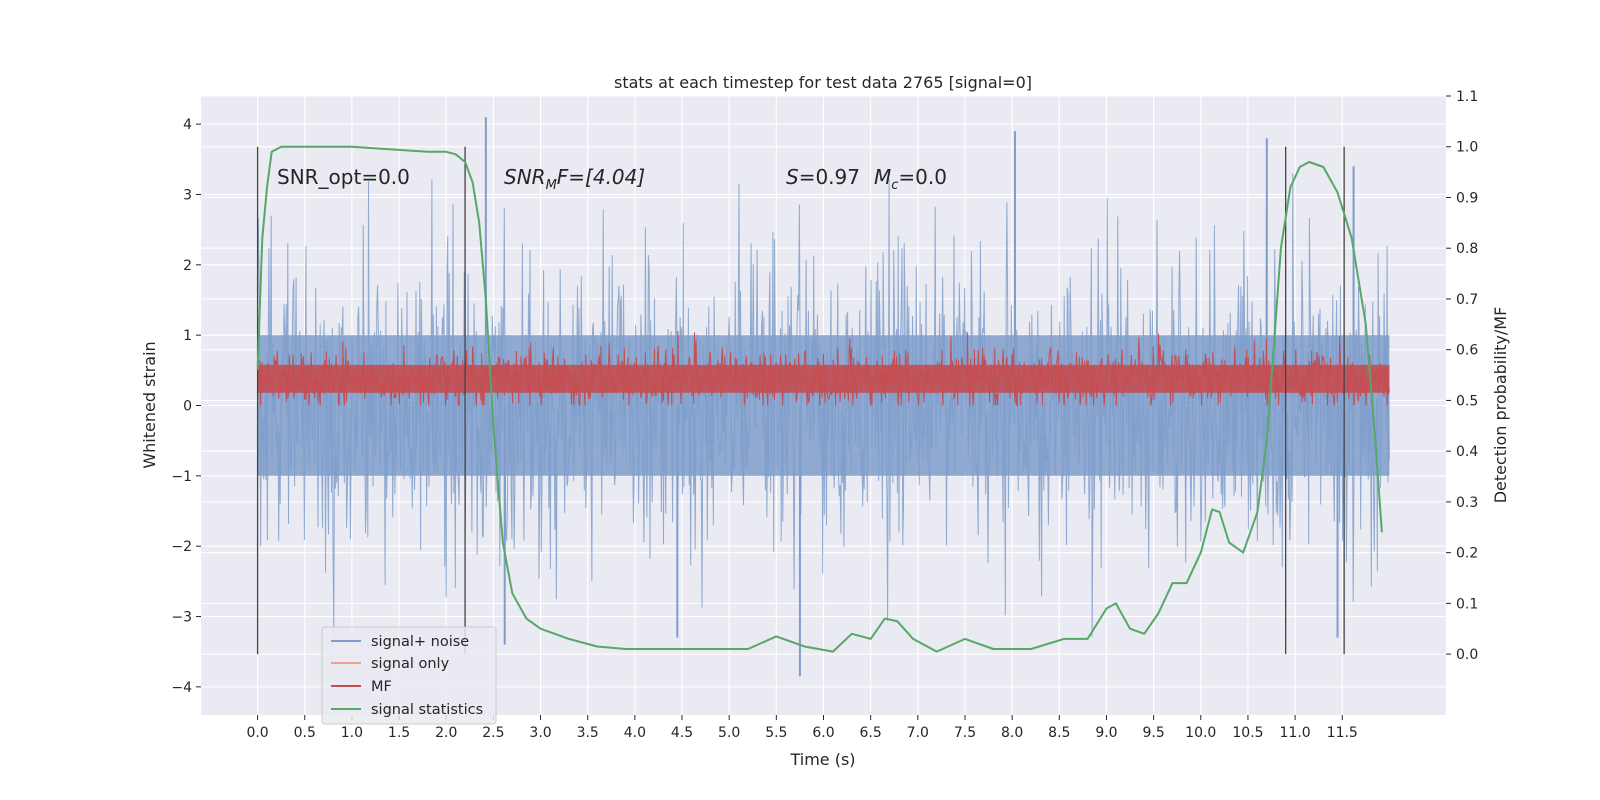 This screenshot has height=800, width=1600. What do you see at coordinates (776, 733) in the screenshot?
I see `x-tick-label: 5.5` at bounding box center [776, 733].